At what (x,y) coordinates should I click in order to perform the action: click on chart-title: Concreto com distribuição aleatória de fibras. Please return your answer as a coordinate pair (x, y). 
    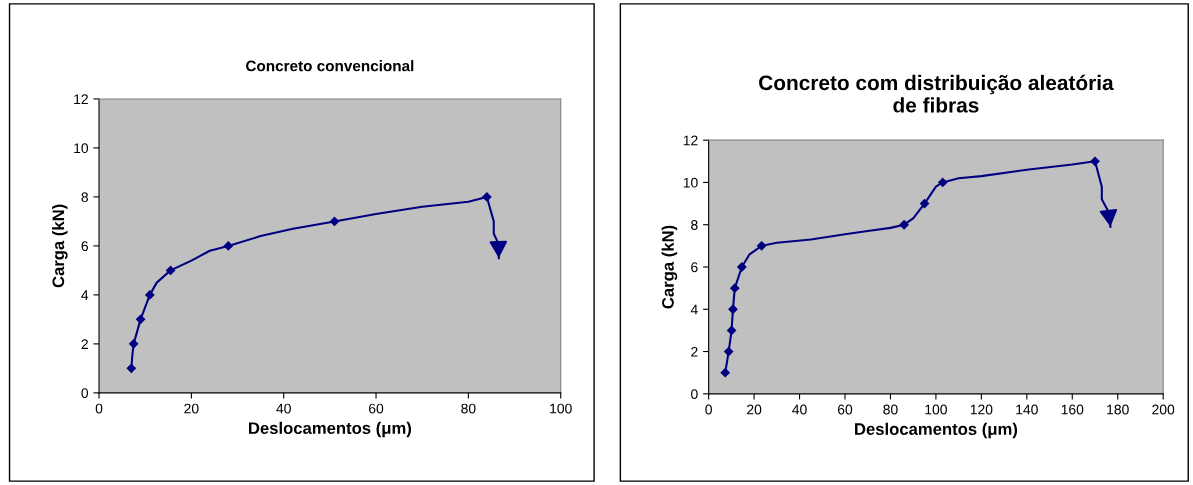
    Looking at the image, I should click on (936, 93).